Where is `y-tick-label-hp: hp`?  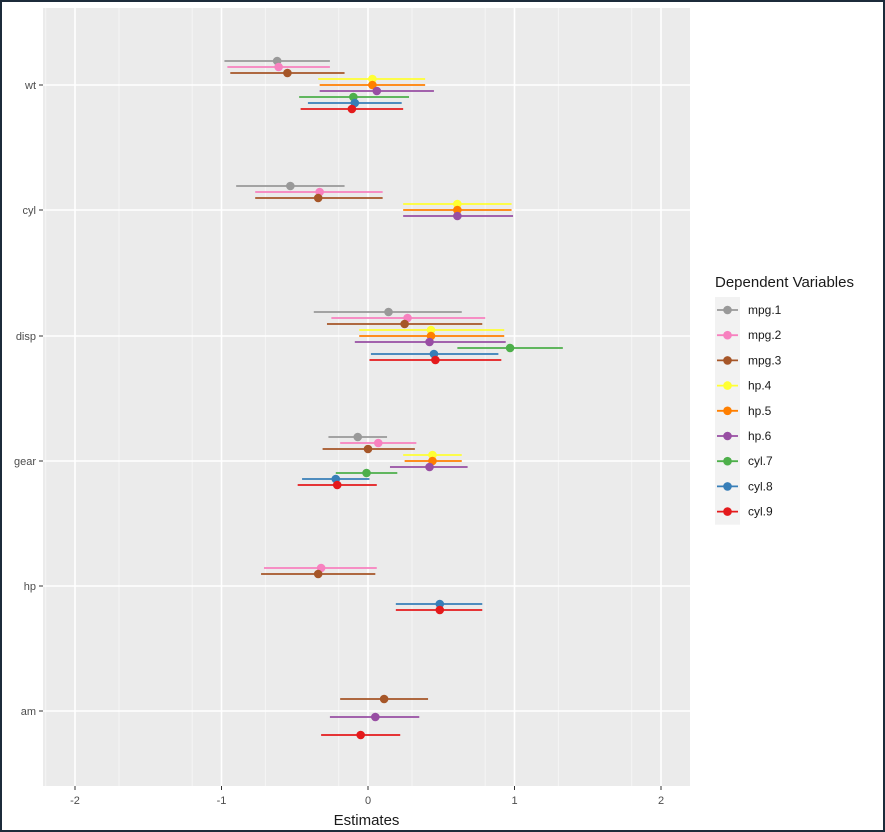
y-tick-label-hp: hp is located at coordinates (30, 587).